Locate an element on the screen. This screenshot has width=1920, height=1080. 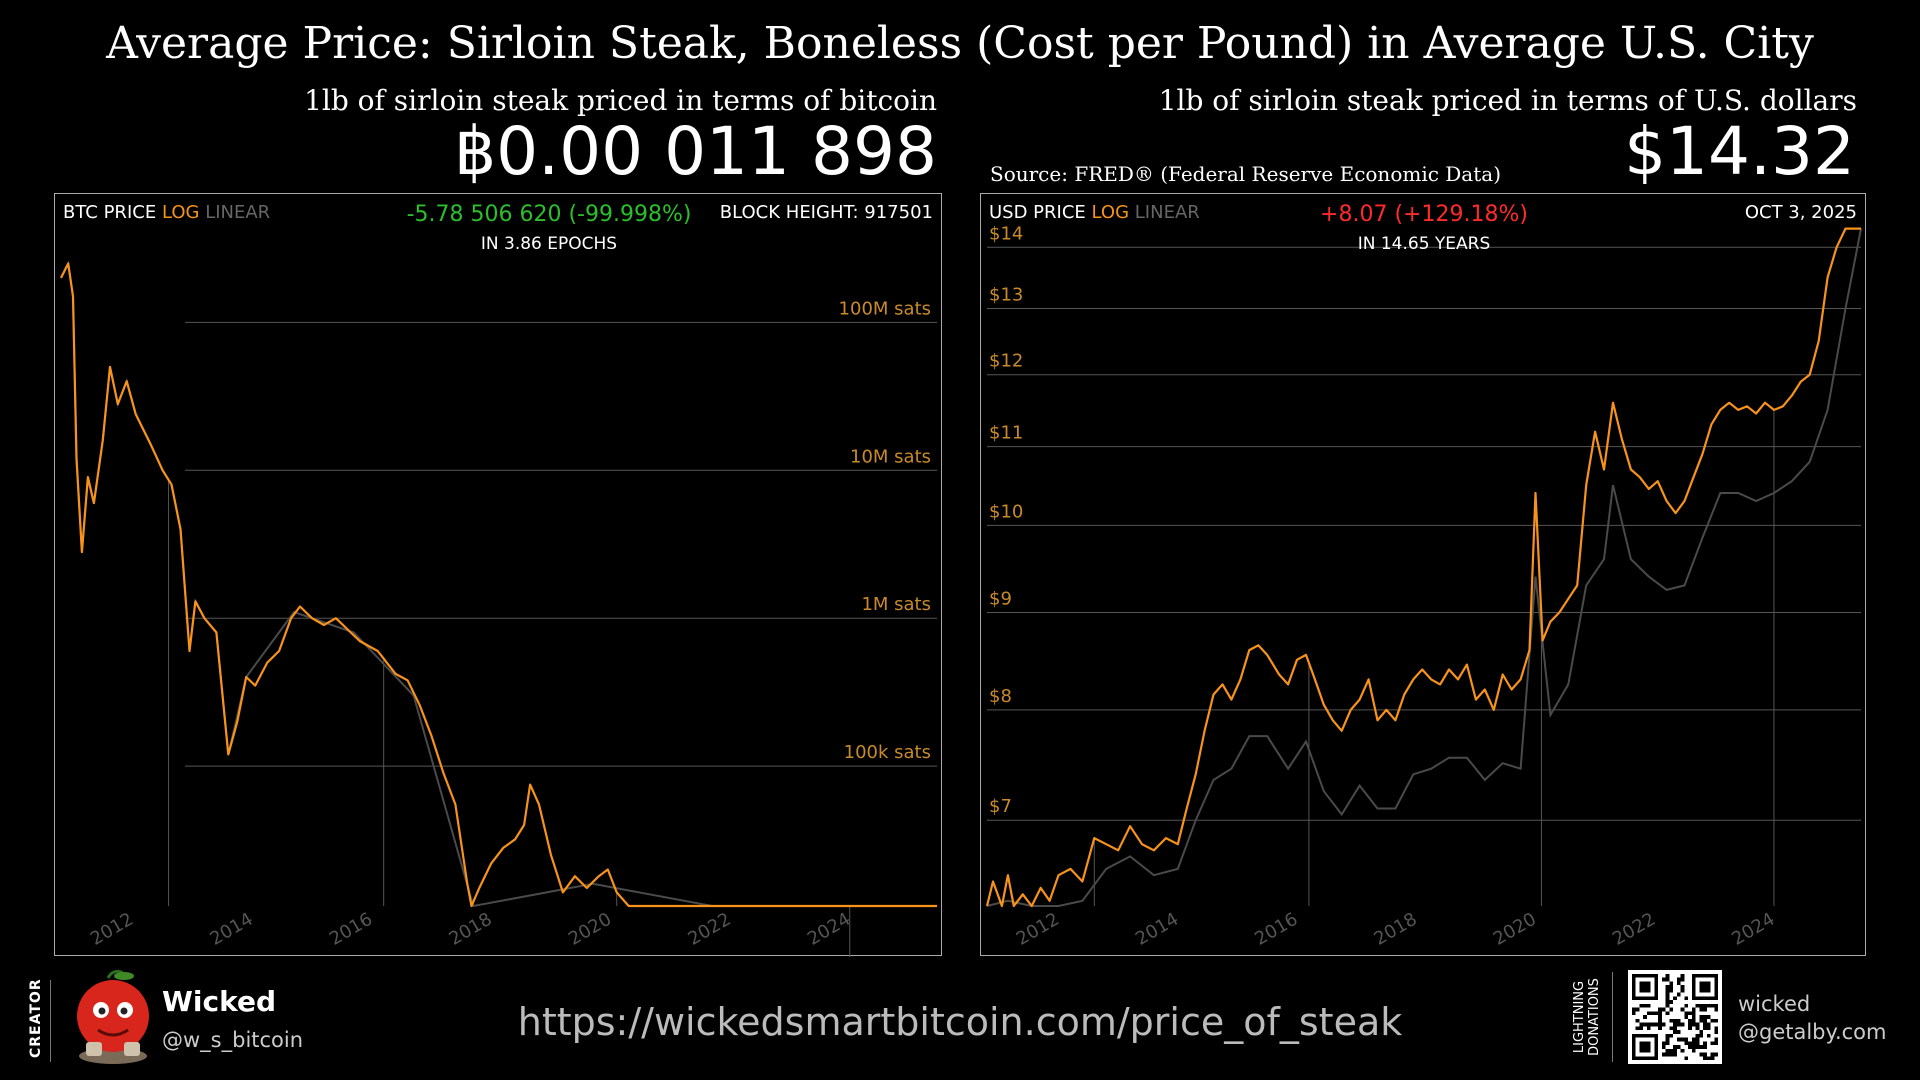
creator-handle: @w_s_bitcoin is located at coordinates (233, 1040).